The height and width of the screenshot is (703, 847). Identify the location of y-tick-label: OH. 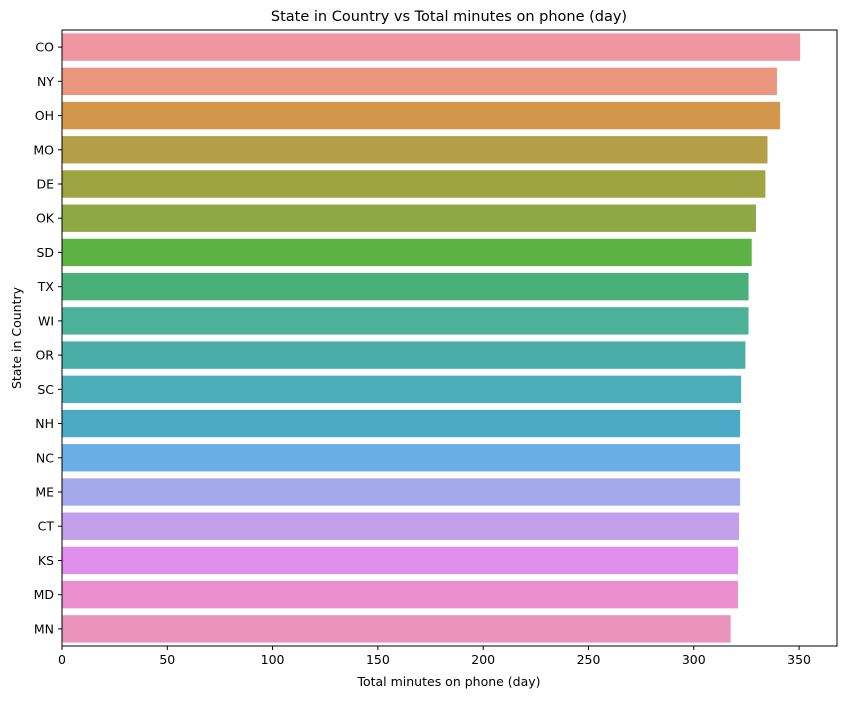
(44, 115).